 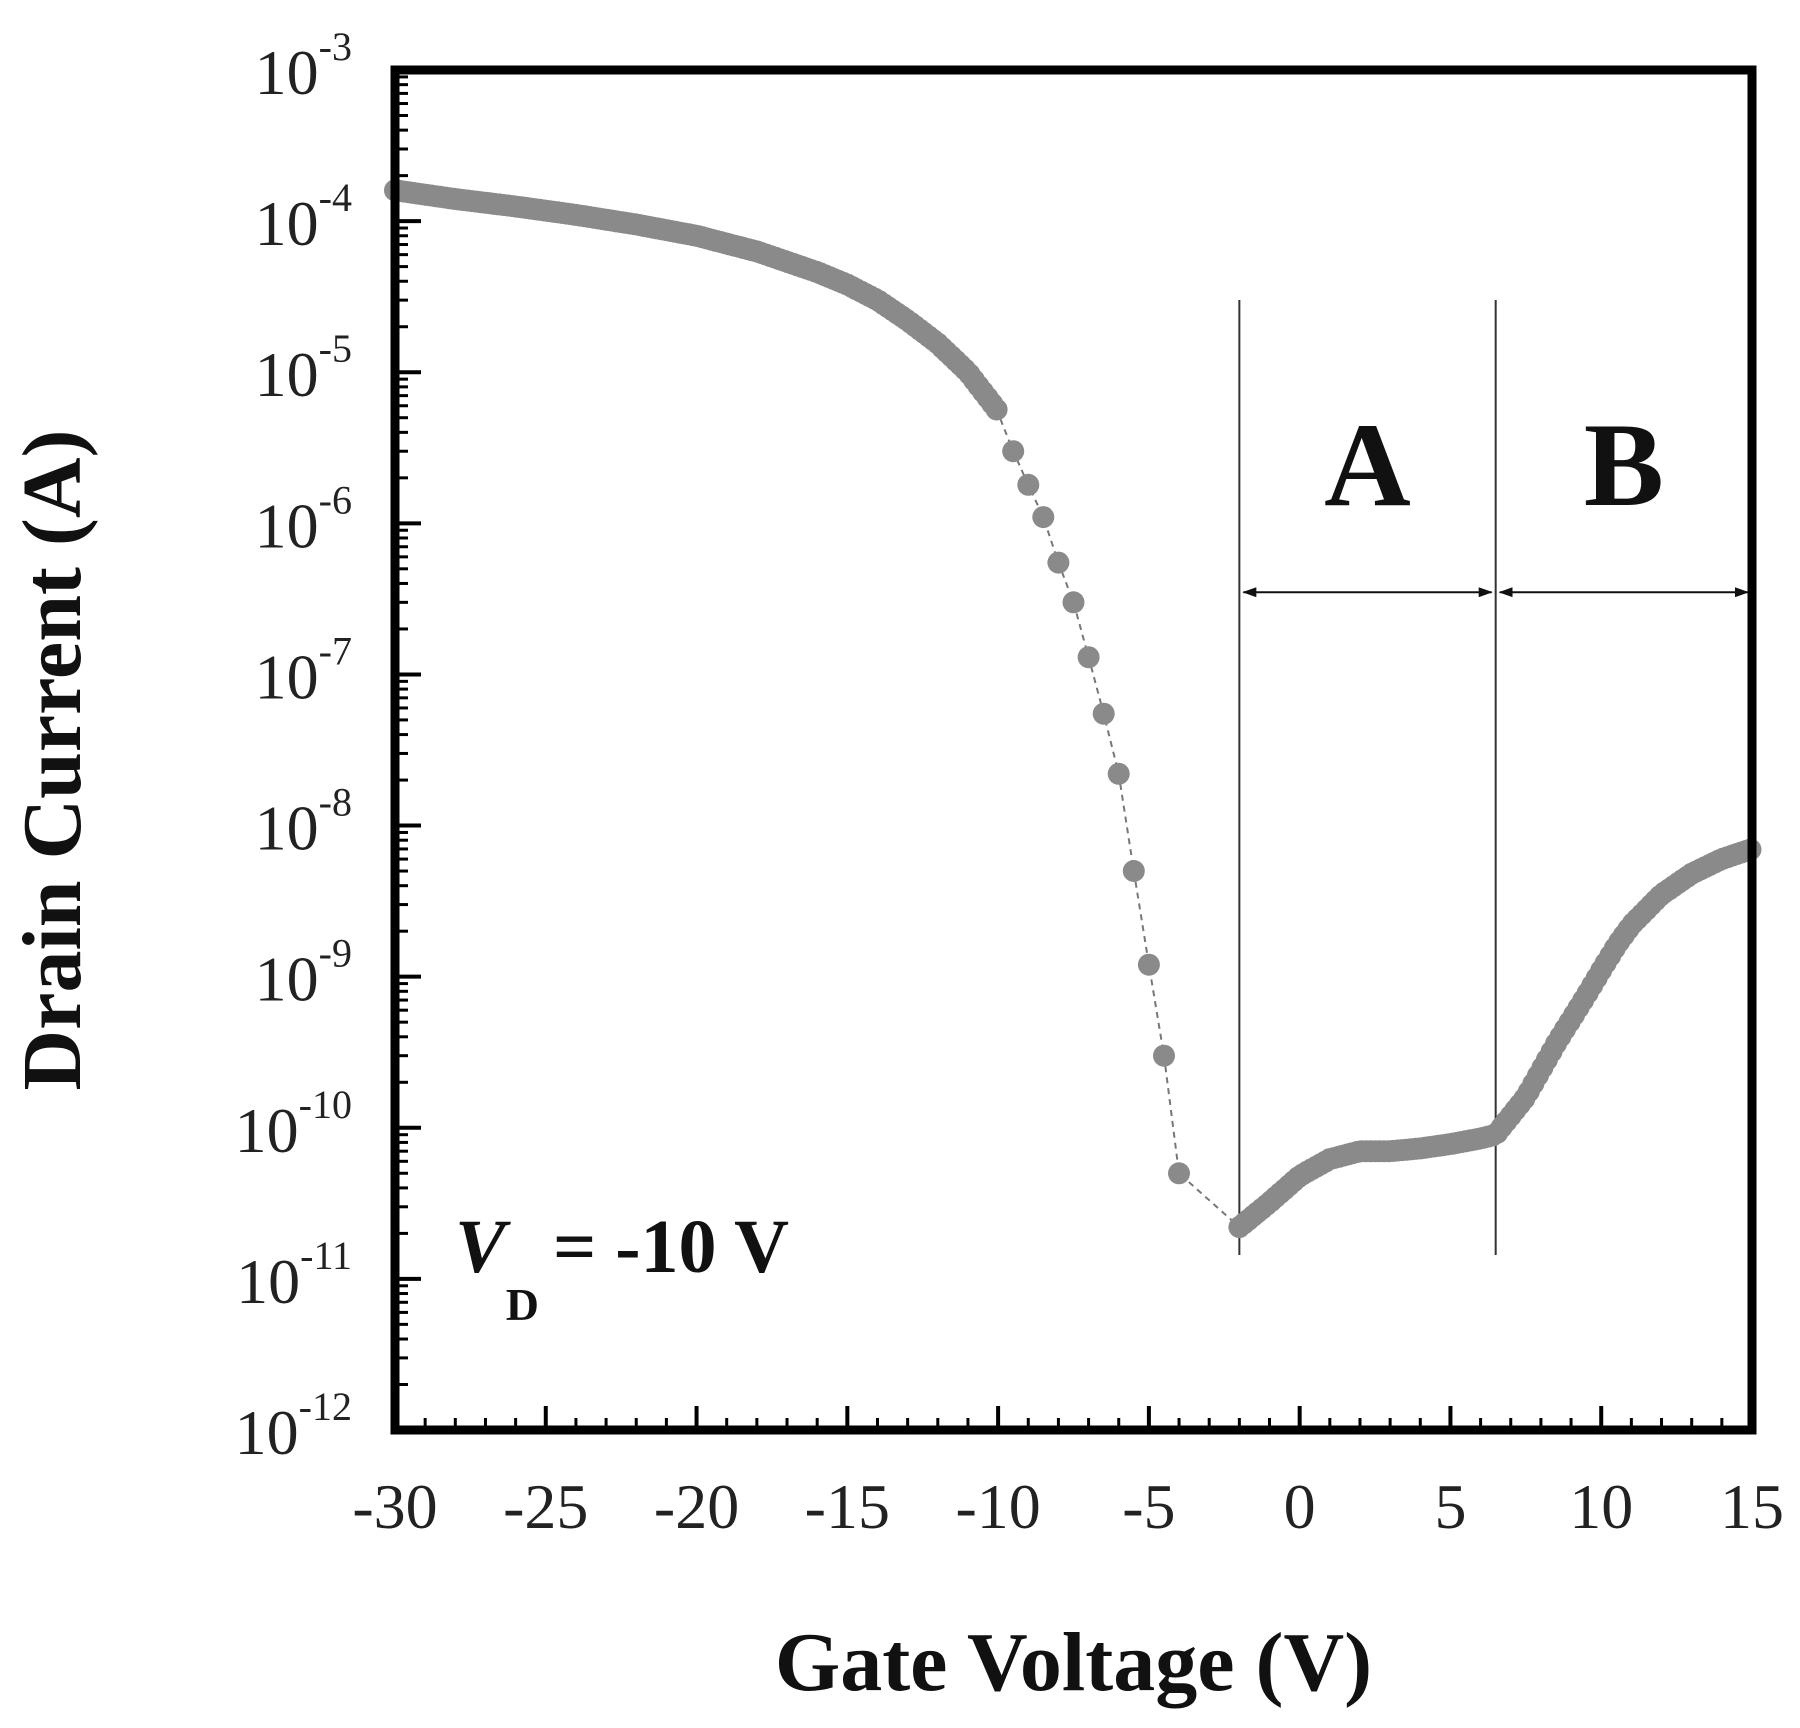 I want to click on drain-voltage-annotation: VD= -10 V, so click(x=622, y=1267).